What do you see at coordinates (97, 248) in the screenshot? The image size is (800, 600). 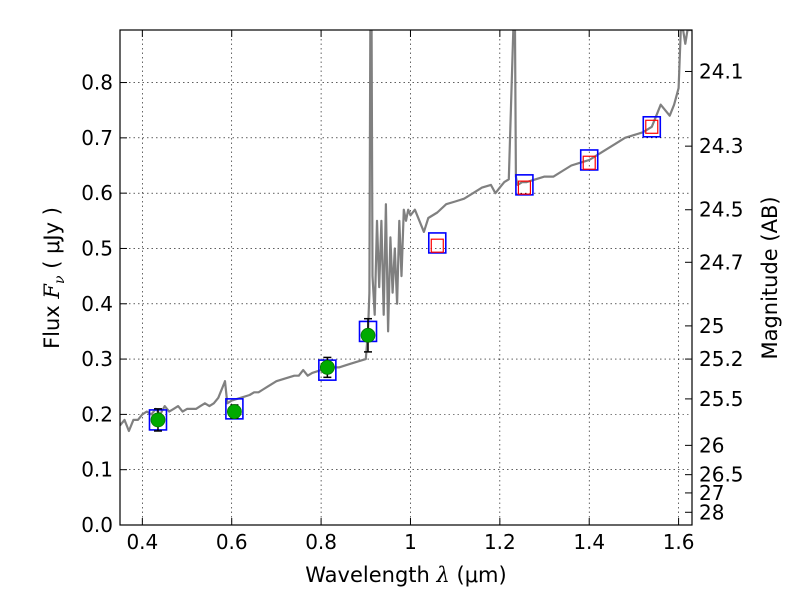 I see `y-tick-label: 0.5` at bounding box center [97, 248].